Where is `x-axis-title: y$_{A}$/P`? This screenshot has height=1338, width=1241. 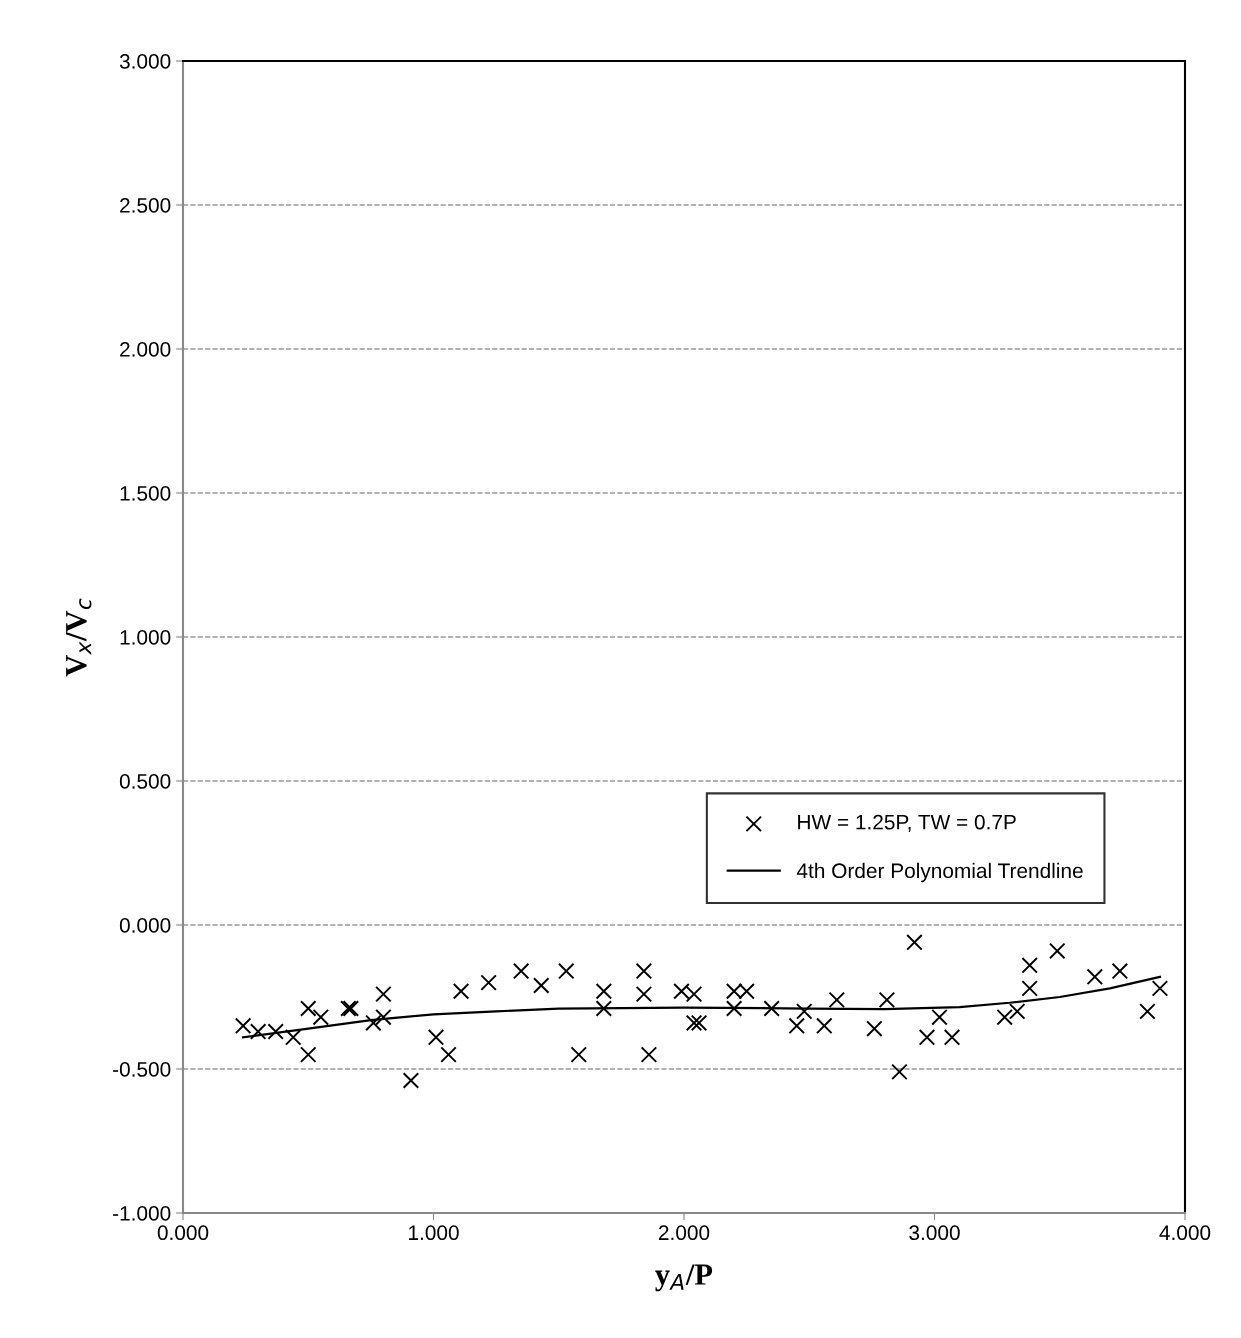 x-axis-title: y$_{A}$/P is located at coordinates (684, 1278).